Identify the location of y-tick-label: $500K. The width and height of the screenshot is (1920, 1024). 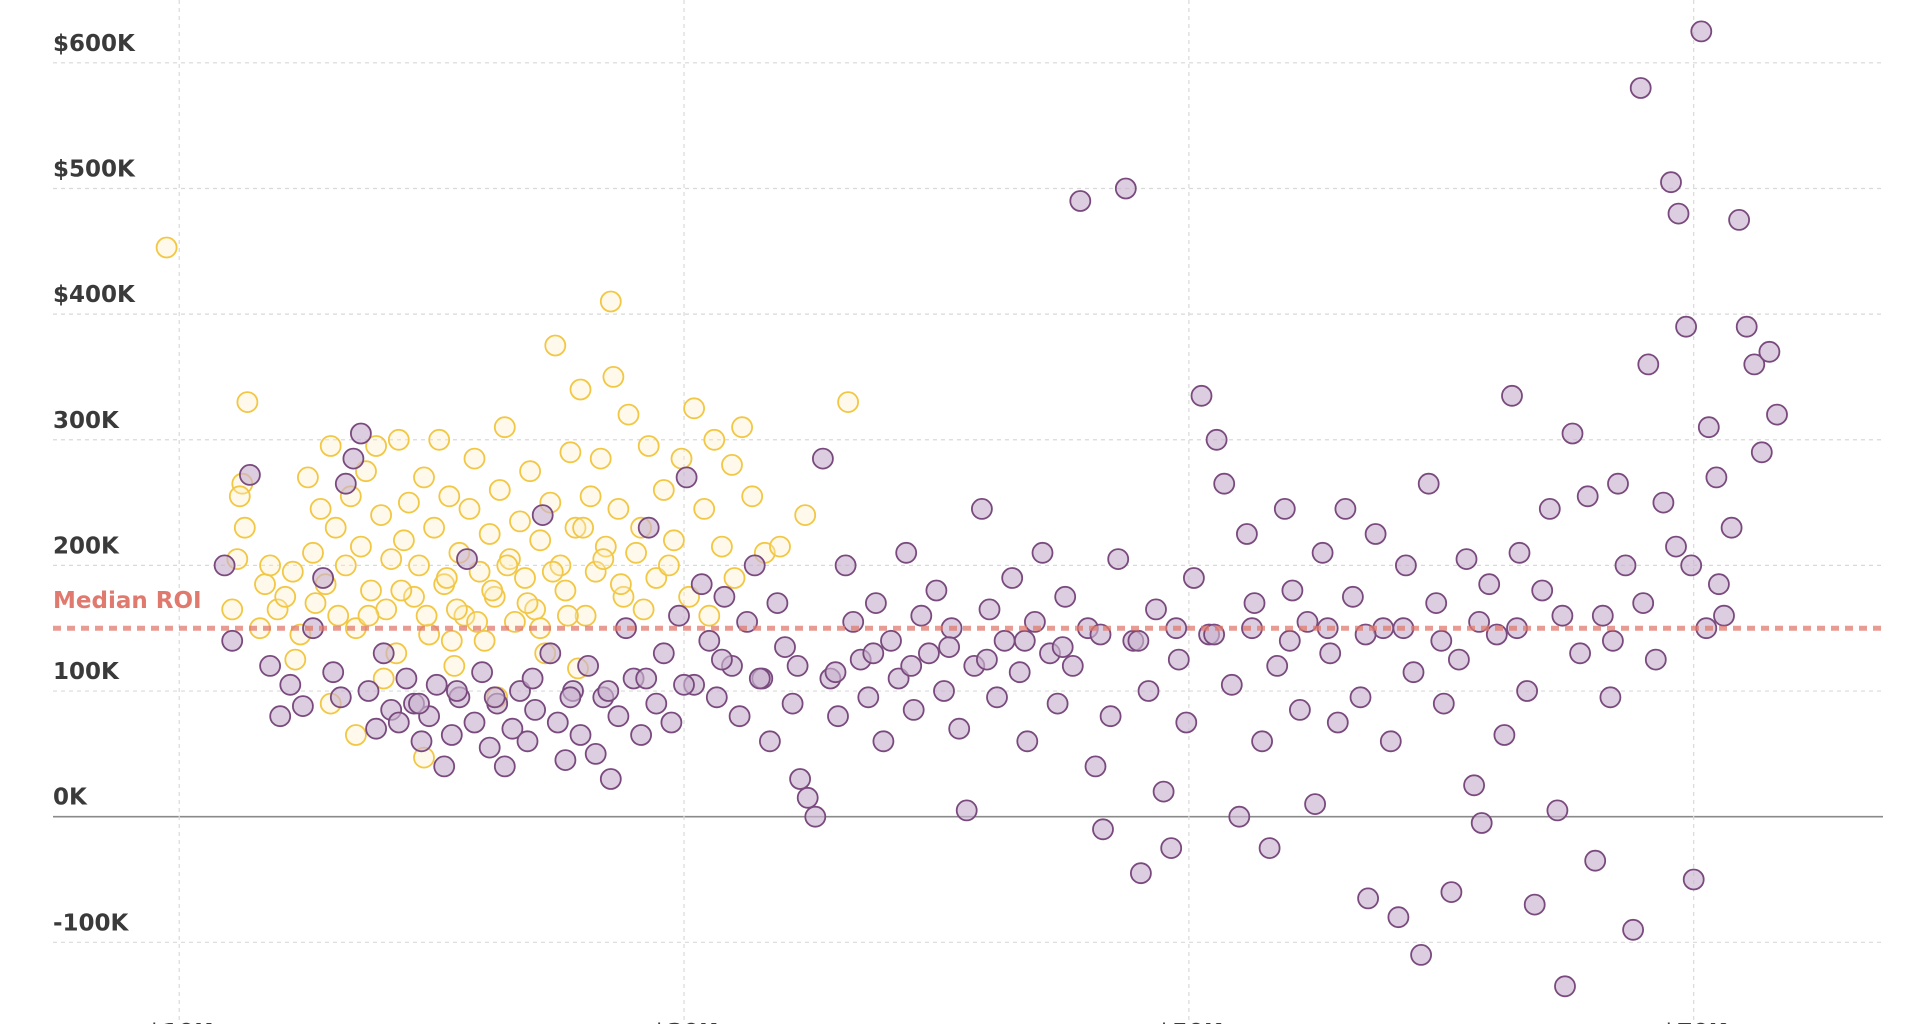
(94, 169).